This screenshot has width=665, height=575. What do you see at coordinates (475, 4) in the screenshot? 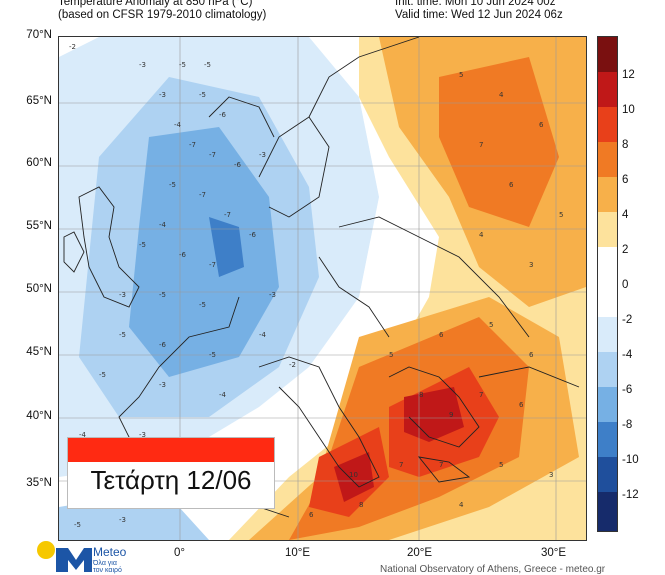
I see `init-time: Init. time: Mon 10 Jun 2024 00z` at bounding box center [475, 4].